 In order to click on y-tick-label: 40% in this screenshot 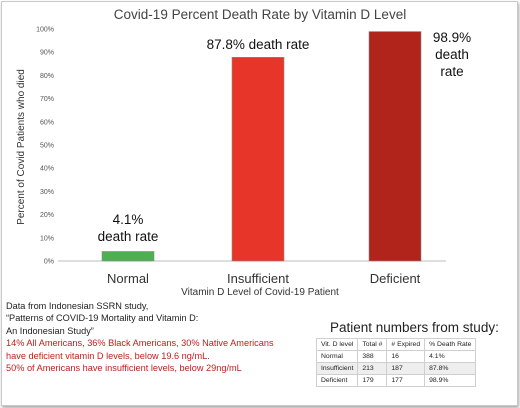, I will do `click(47, 169)`.